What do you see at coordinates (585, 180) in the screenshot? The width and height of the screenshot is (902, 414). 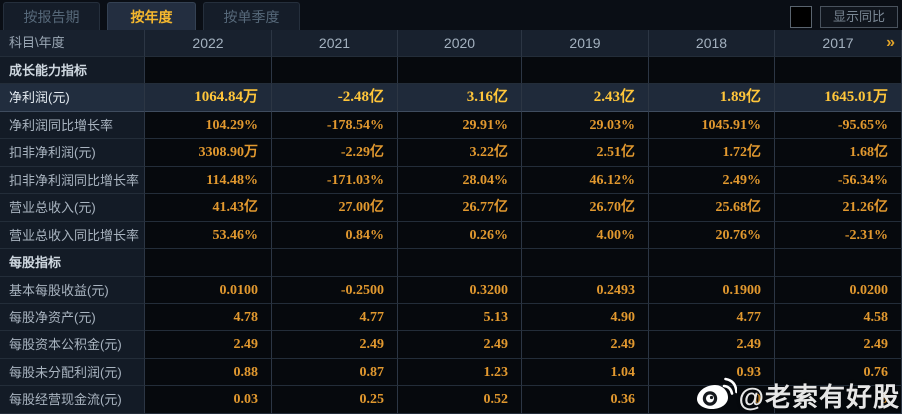 I see `cell-value: 46.12%` at bounding box center [585, 180].